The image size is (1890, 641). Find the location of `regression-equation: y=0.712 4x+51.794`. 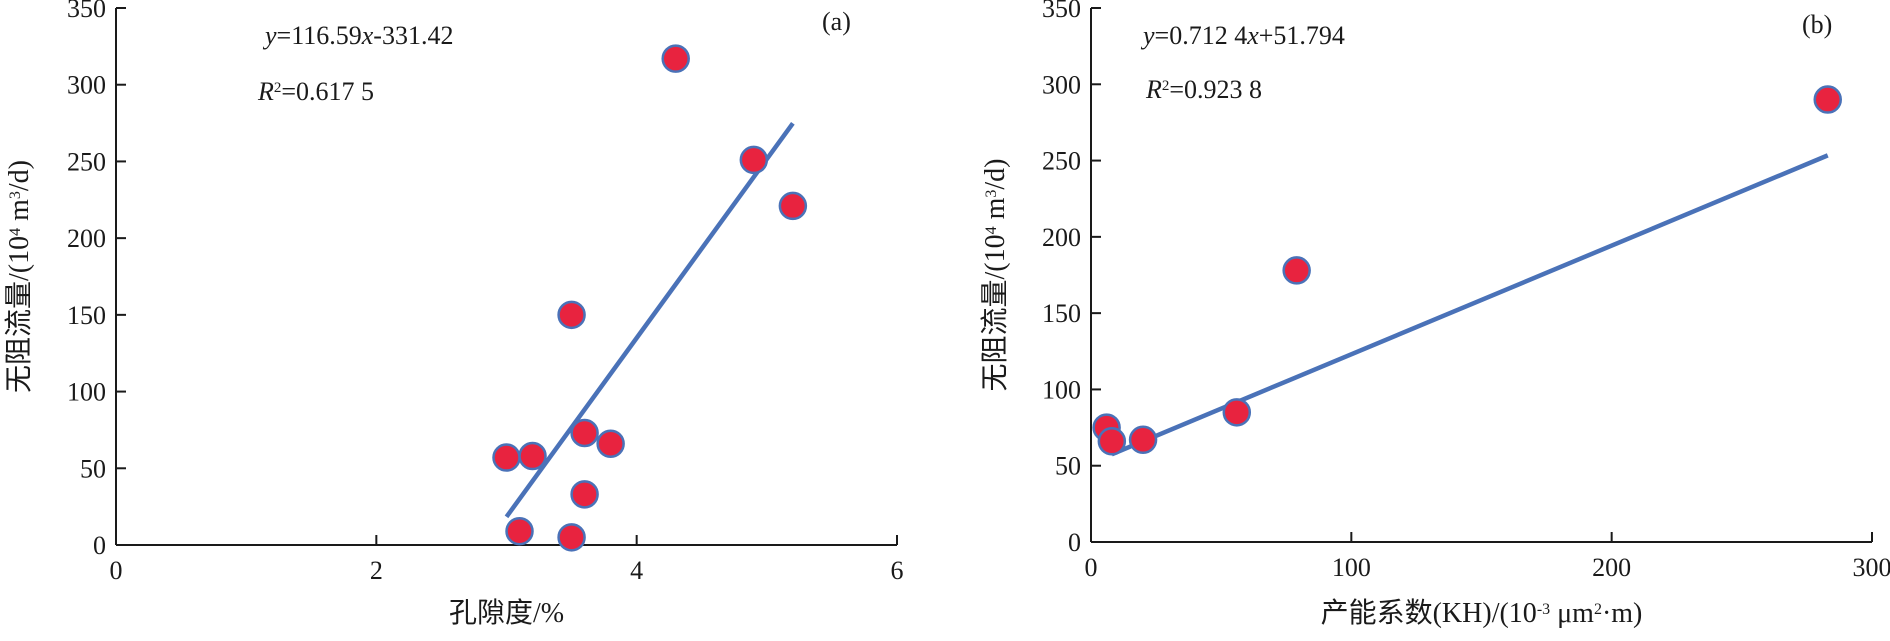

regression-equation: y=0.712 4x+51.794 is located at coordinates (1242, 35).